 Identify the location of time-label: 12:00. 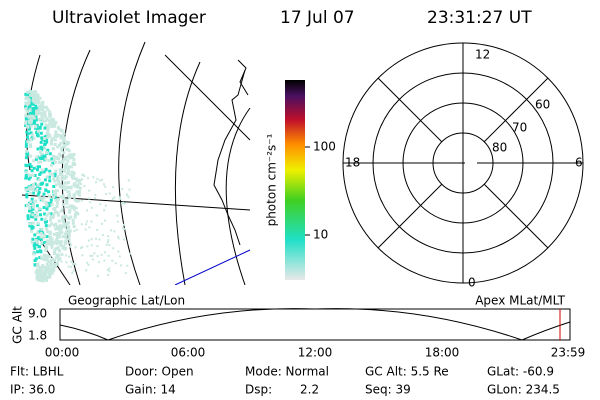
(315, 353).